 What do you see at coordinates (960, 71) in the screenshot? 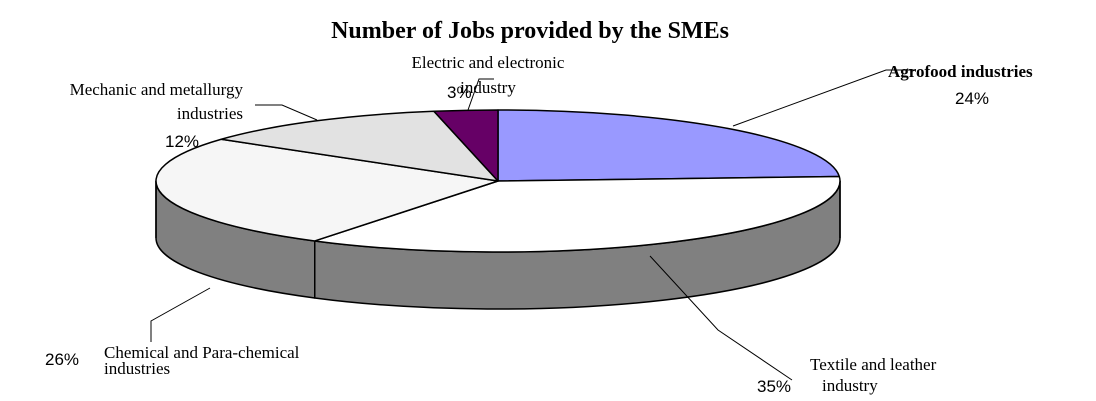
I see `slice-label-0-line-0: Agrofood industries` at bounding box center [960, 71].